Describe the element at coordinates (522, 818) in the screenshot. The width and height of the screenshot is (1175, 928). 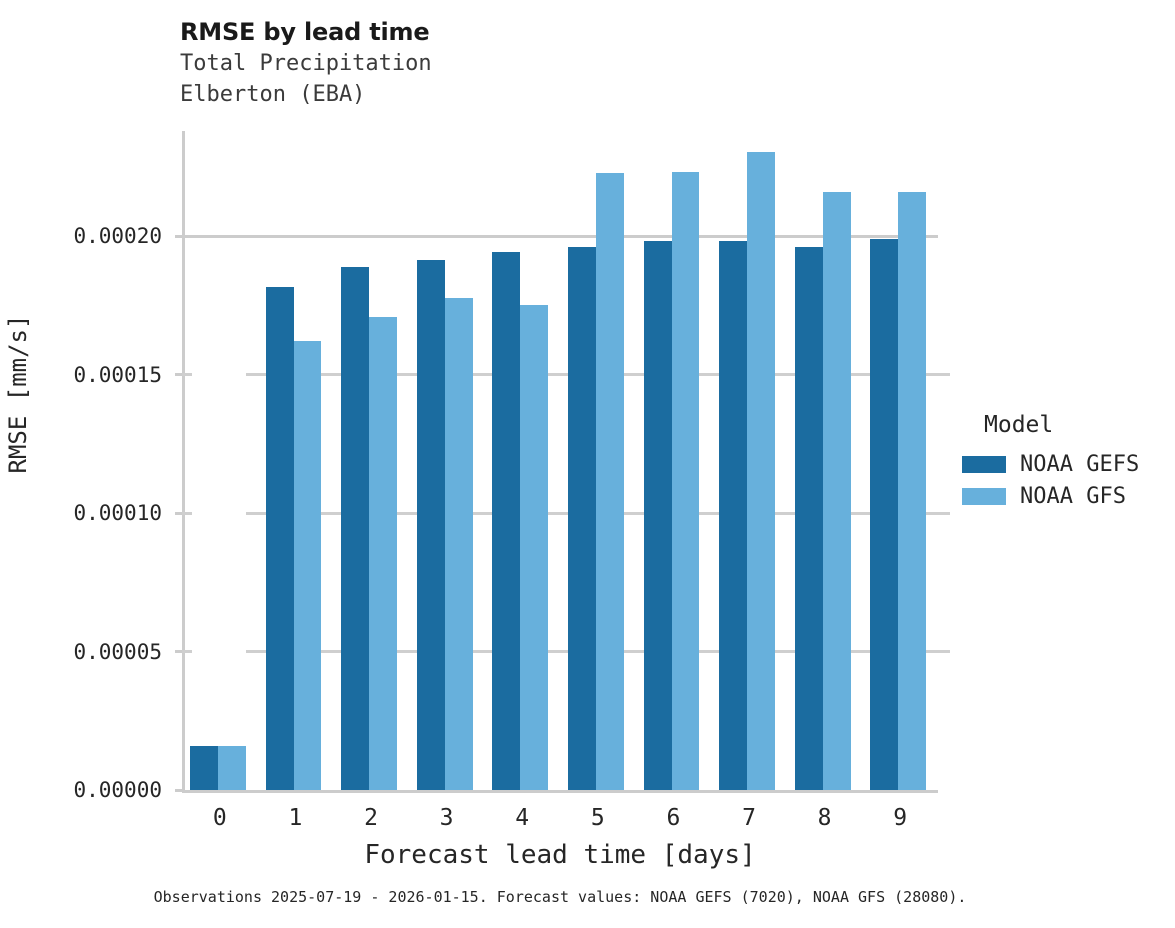
I see `x-tick-label-4: 4` at that location.